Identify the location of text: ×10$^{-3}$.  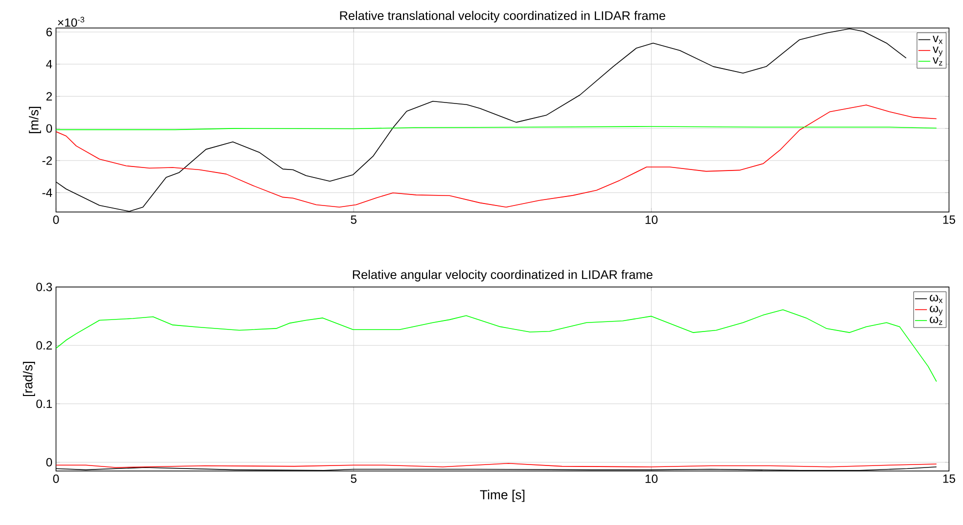
(71, 21).